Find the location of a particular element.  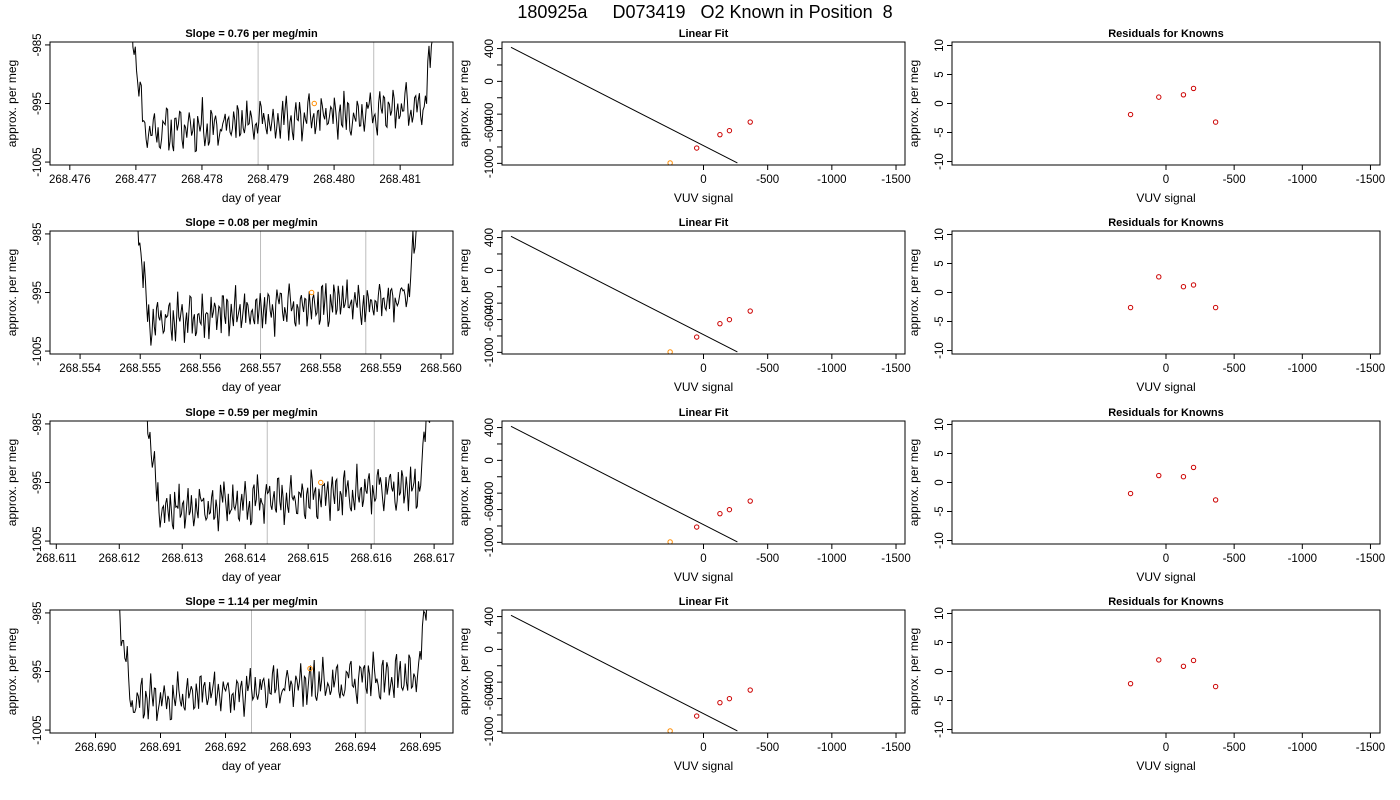

x-tick-label: 268.556 is located at coordinates (201, 369).